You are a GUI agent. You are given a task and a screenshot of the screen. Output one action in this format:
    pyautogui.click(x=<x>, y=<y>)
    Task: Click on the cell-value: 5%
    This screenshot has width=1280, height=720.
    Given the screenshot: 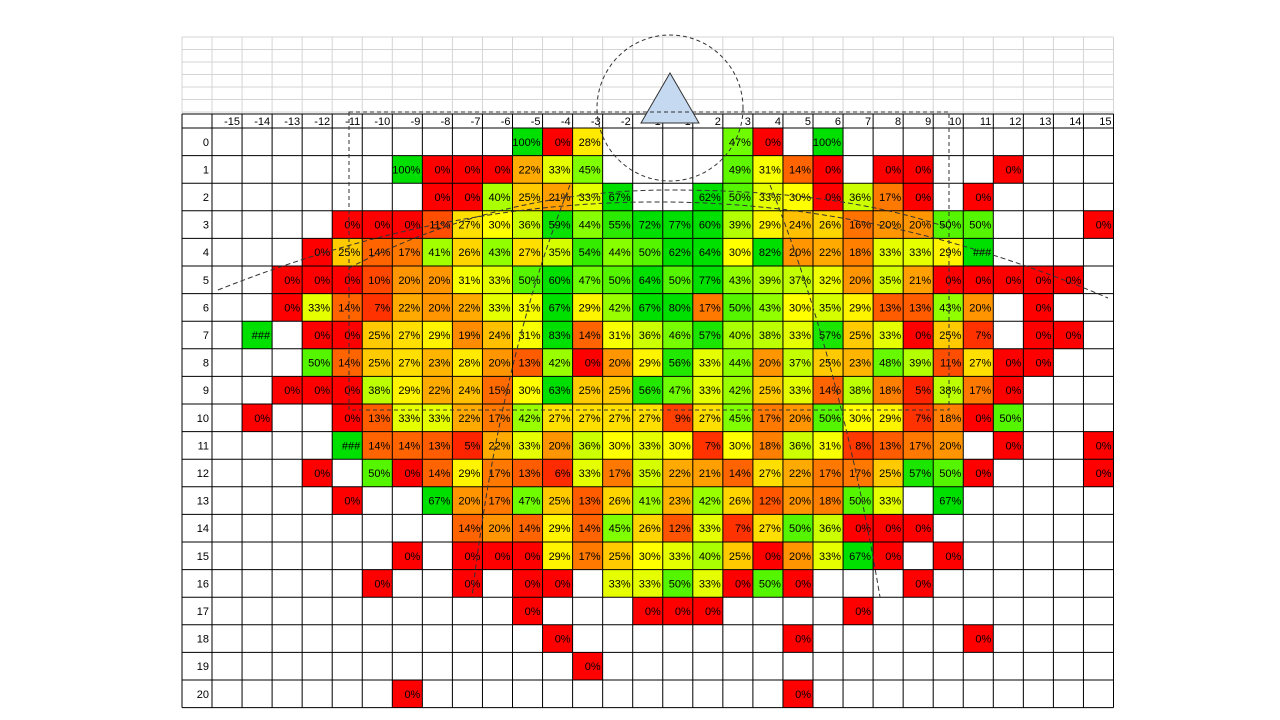 What is the action you would take?
    pyautogui.click(x=923, y=391)
    